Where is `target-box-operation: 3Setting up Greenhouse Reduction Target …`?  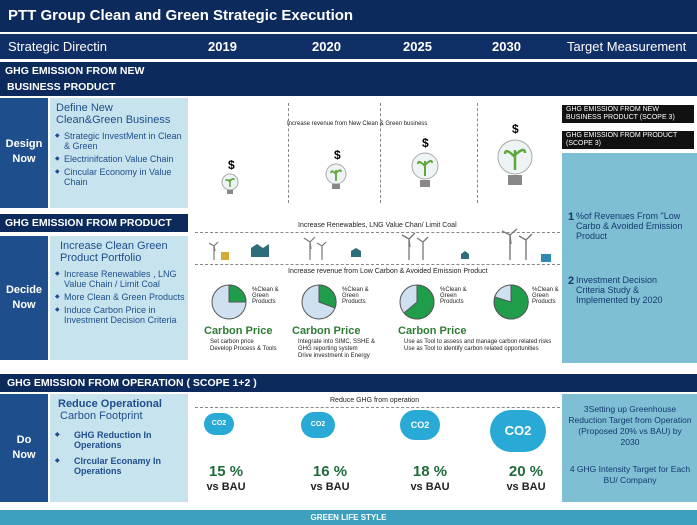 target-box-operation: 3Setting up Greenhouse Reduction Target … is located at coordinates (629, 448).